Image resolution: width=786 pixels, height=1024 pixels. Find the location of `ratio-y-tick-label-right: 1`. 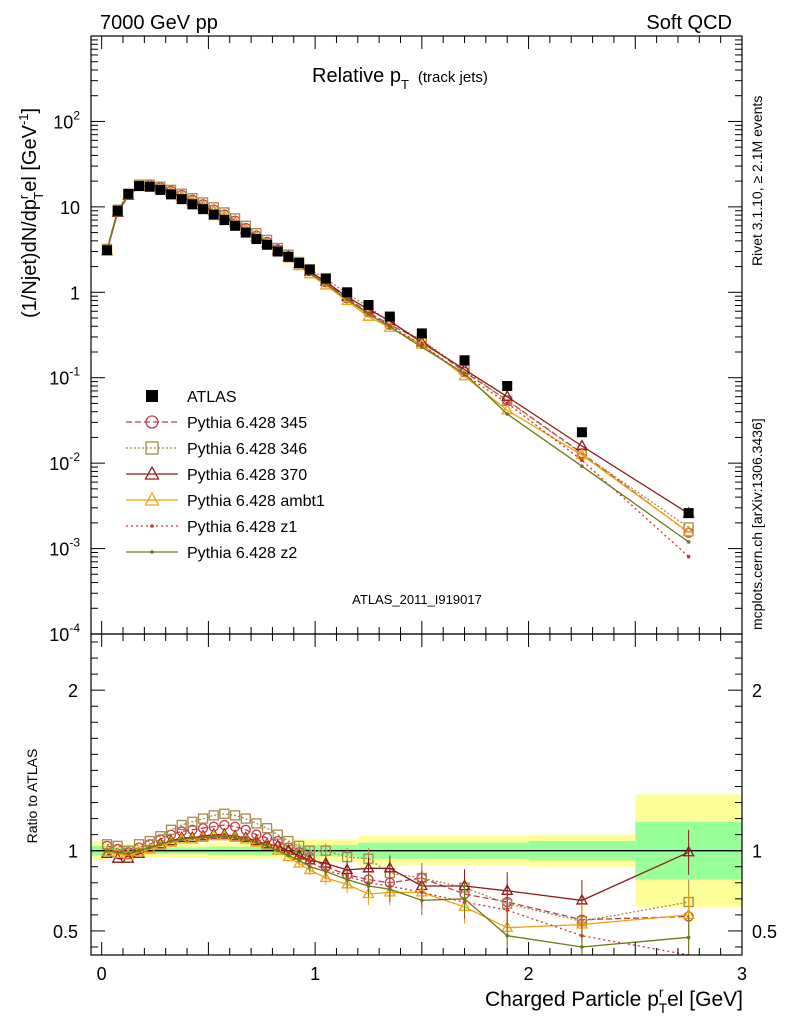

ratio-y-tick-label-right: 1 is located at coordinates (757, 852).